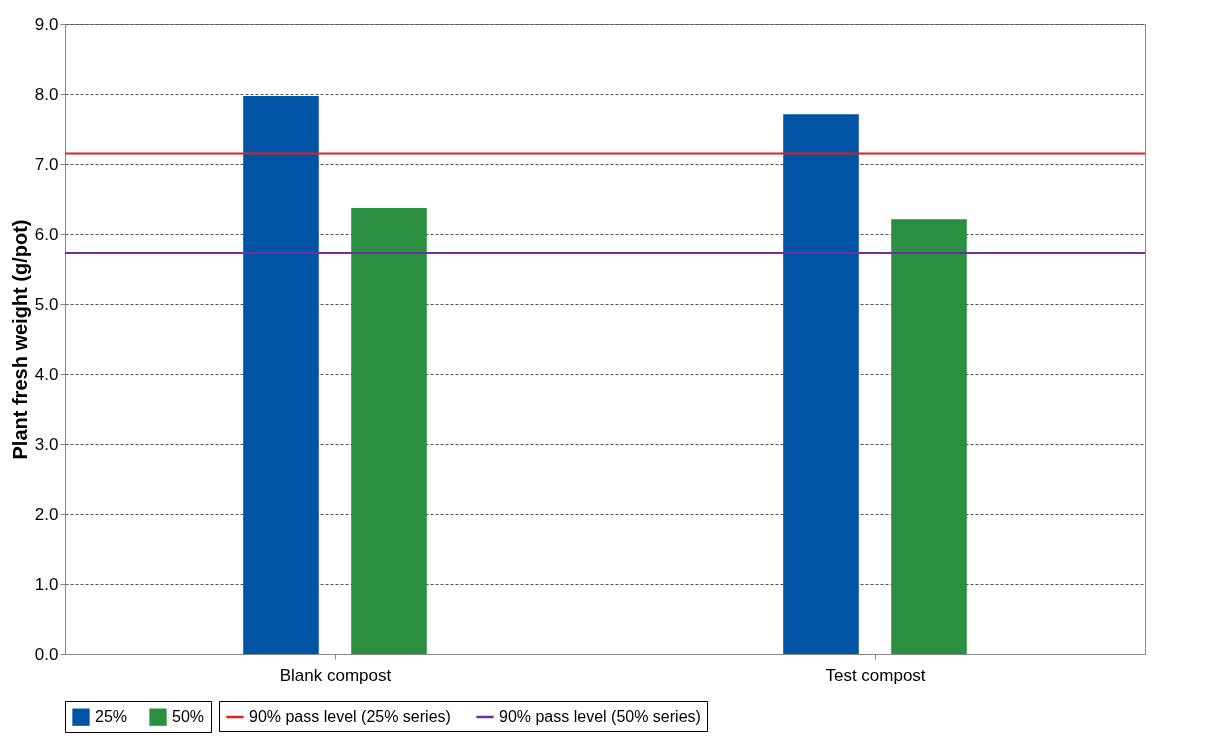  I want to click on y-tick-label: 7.0, so click(46, 164).